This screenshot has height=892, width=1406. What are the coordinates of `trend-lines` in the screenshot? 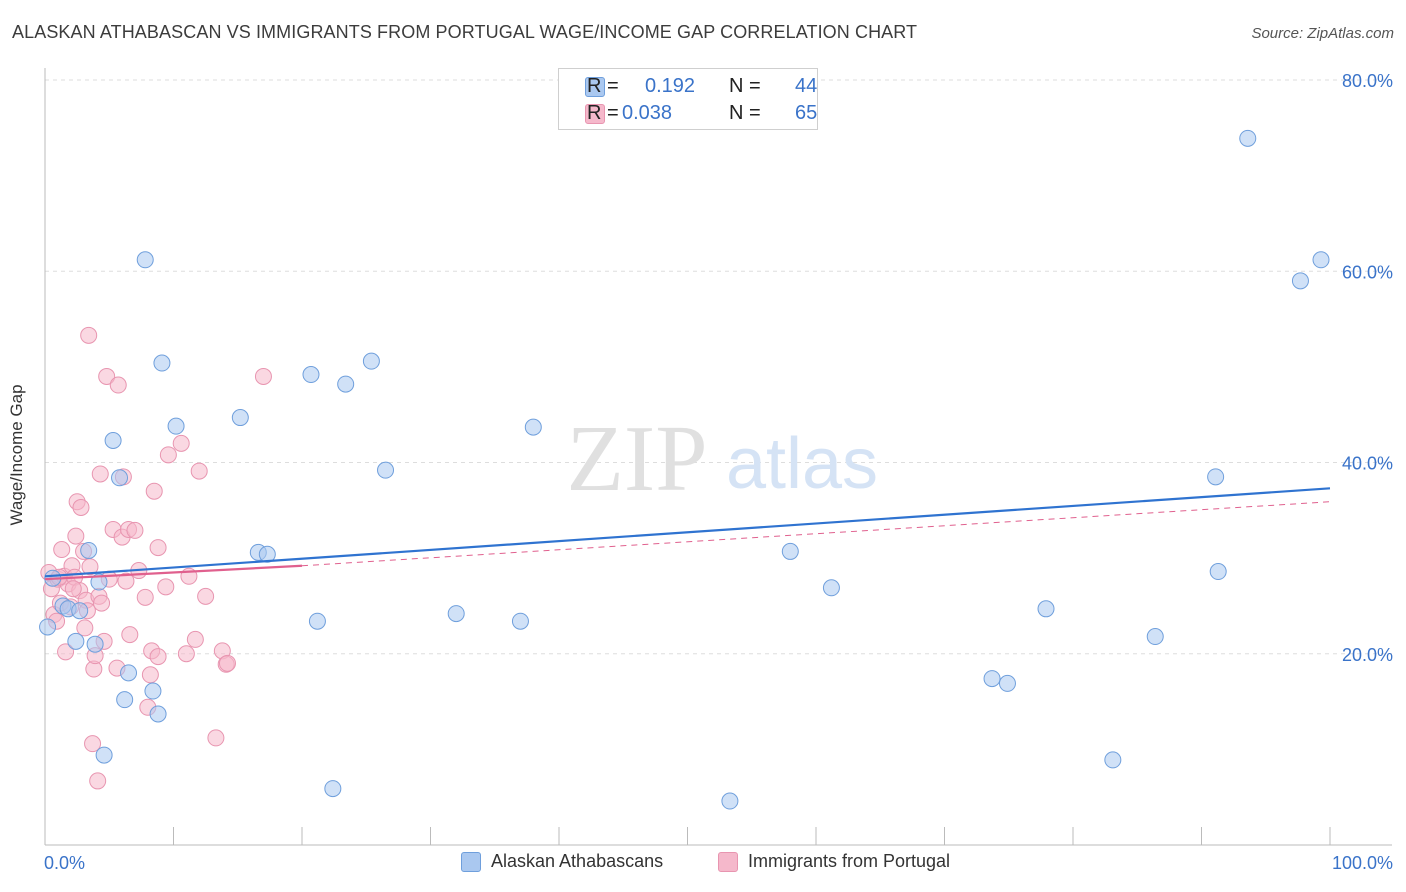 It's located at (687, 534).